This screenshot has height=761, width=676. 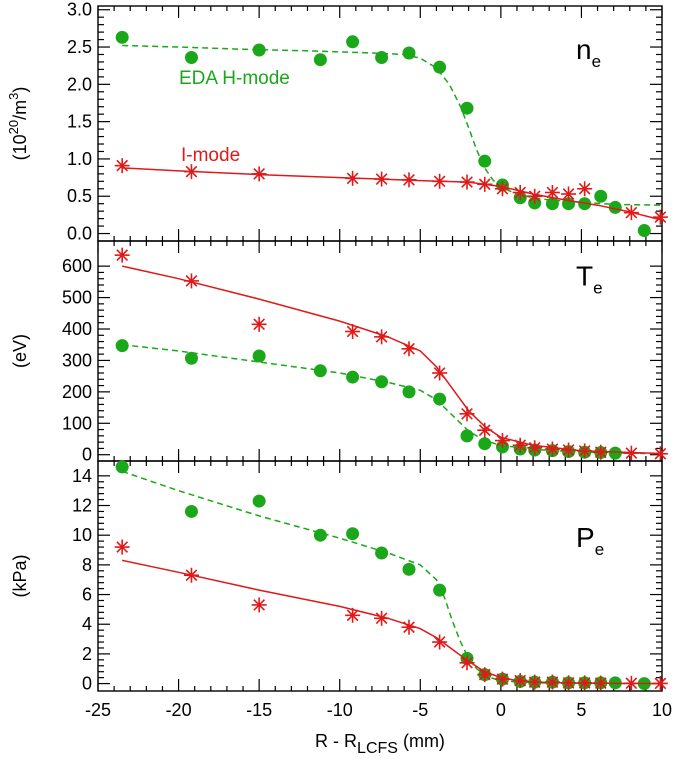 What do you see at coordinates (87, 624) in the screenshot?
I see `y-tick-label: 4` at bounding box center [87, 624].